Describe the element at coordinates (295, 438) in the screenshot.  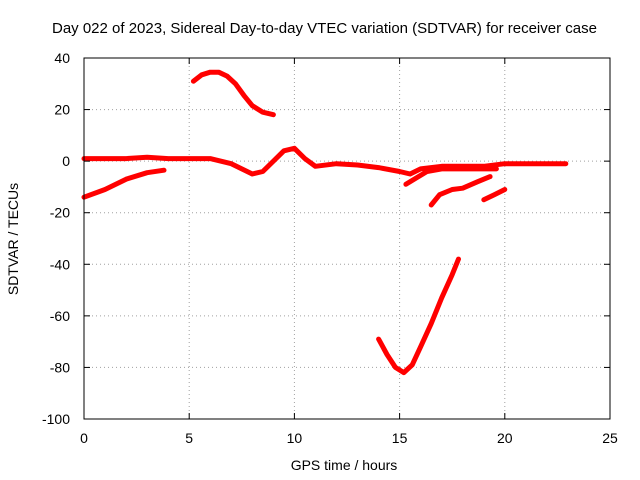
I see `x-tick-label: 10` at that location.